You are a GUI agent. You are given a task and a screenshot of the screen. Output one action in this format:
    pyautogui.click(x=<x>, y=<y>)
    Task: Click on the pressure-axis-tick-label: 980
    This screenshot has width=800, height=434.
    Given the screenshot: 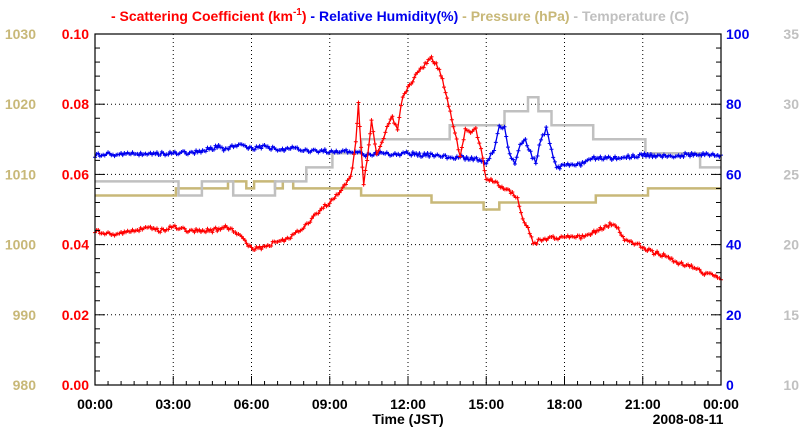 What is the action you would take?
    pyautogui.click(x=25, y=385)
    